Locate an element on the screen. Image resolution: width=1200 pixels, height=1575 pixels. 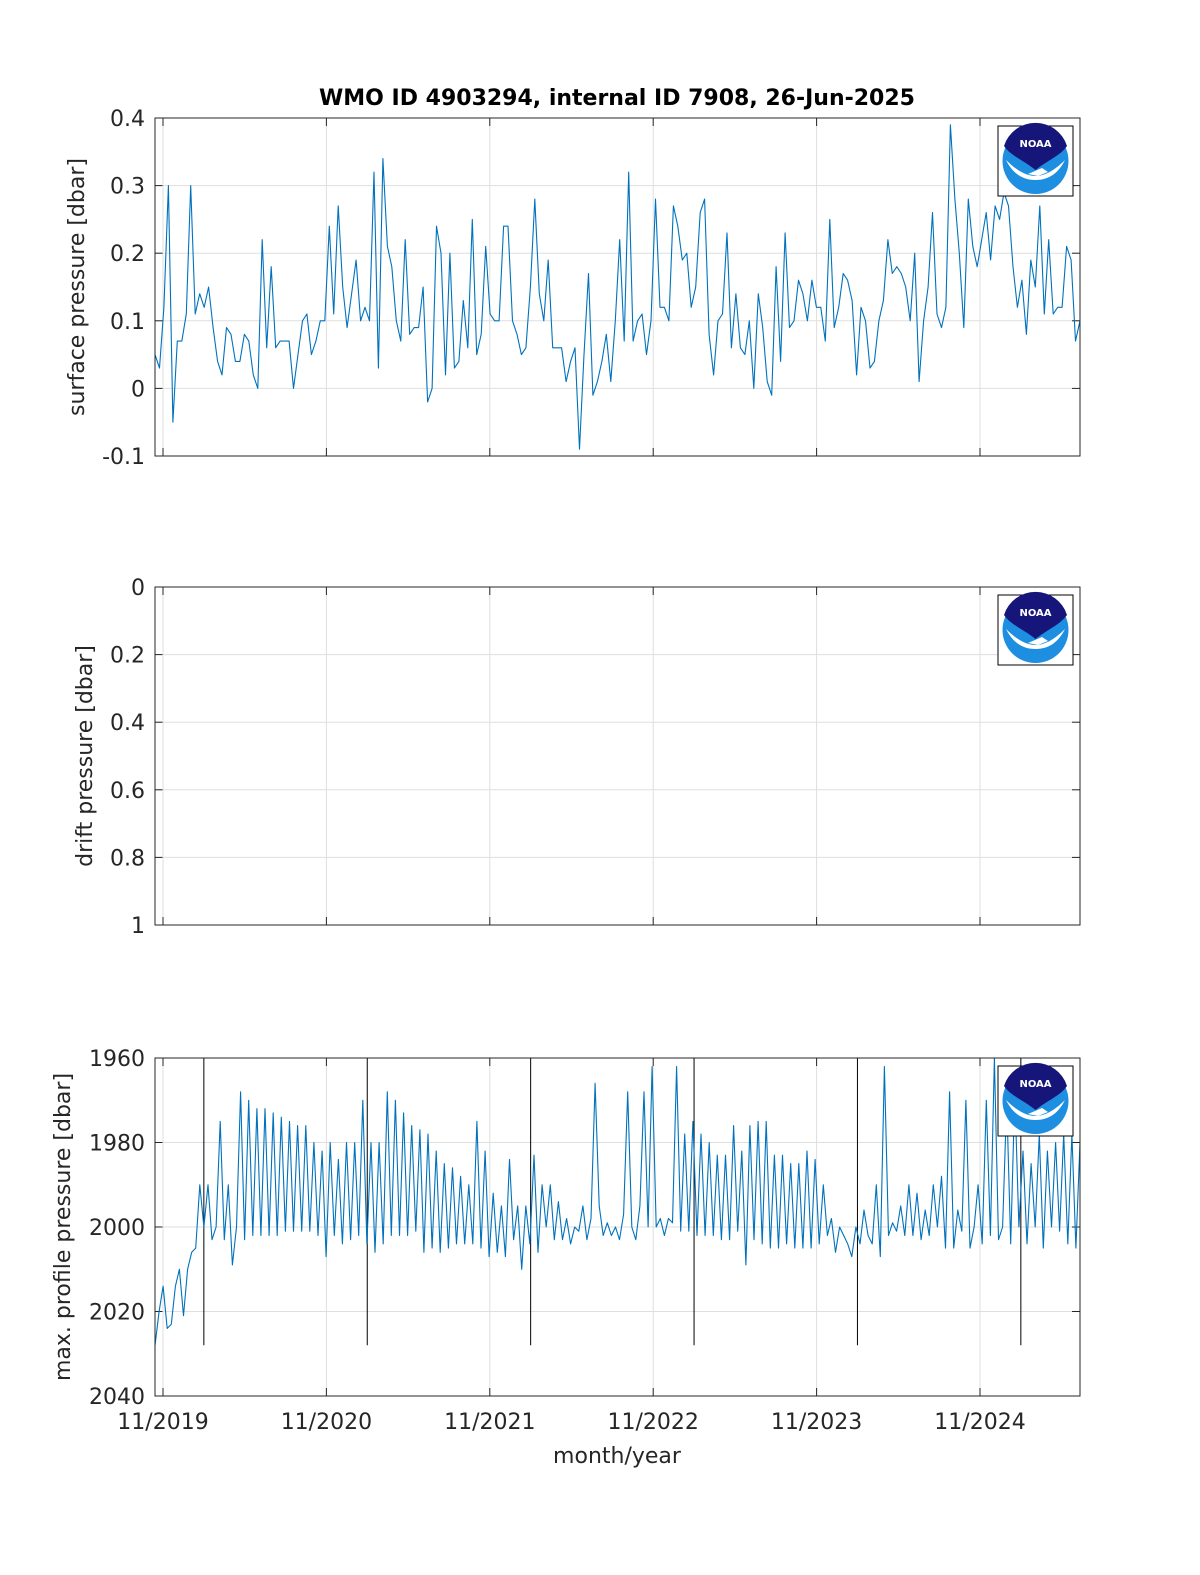
y-tick-label: 0.8 is located at coordinates (127, 858).